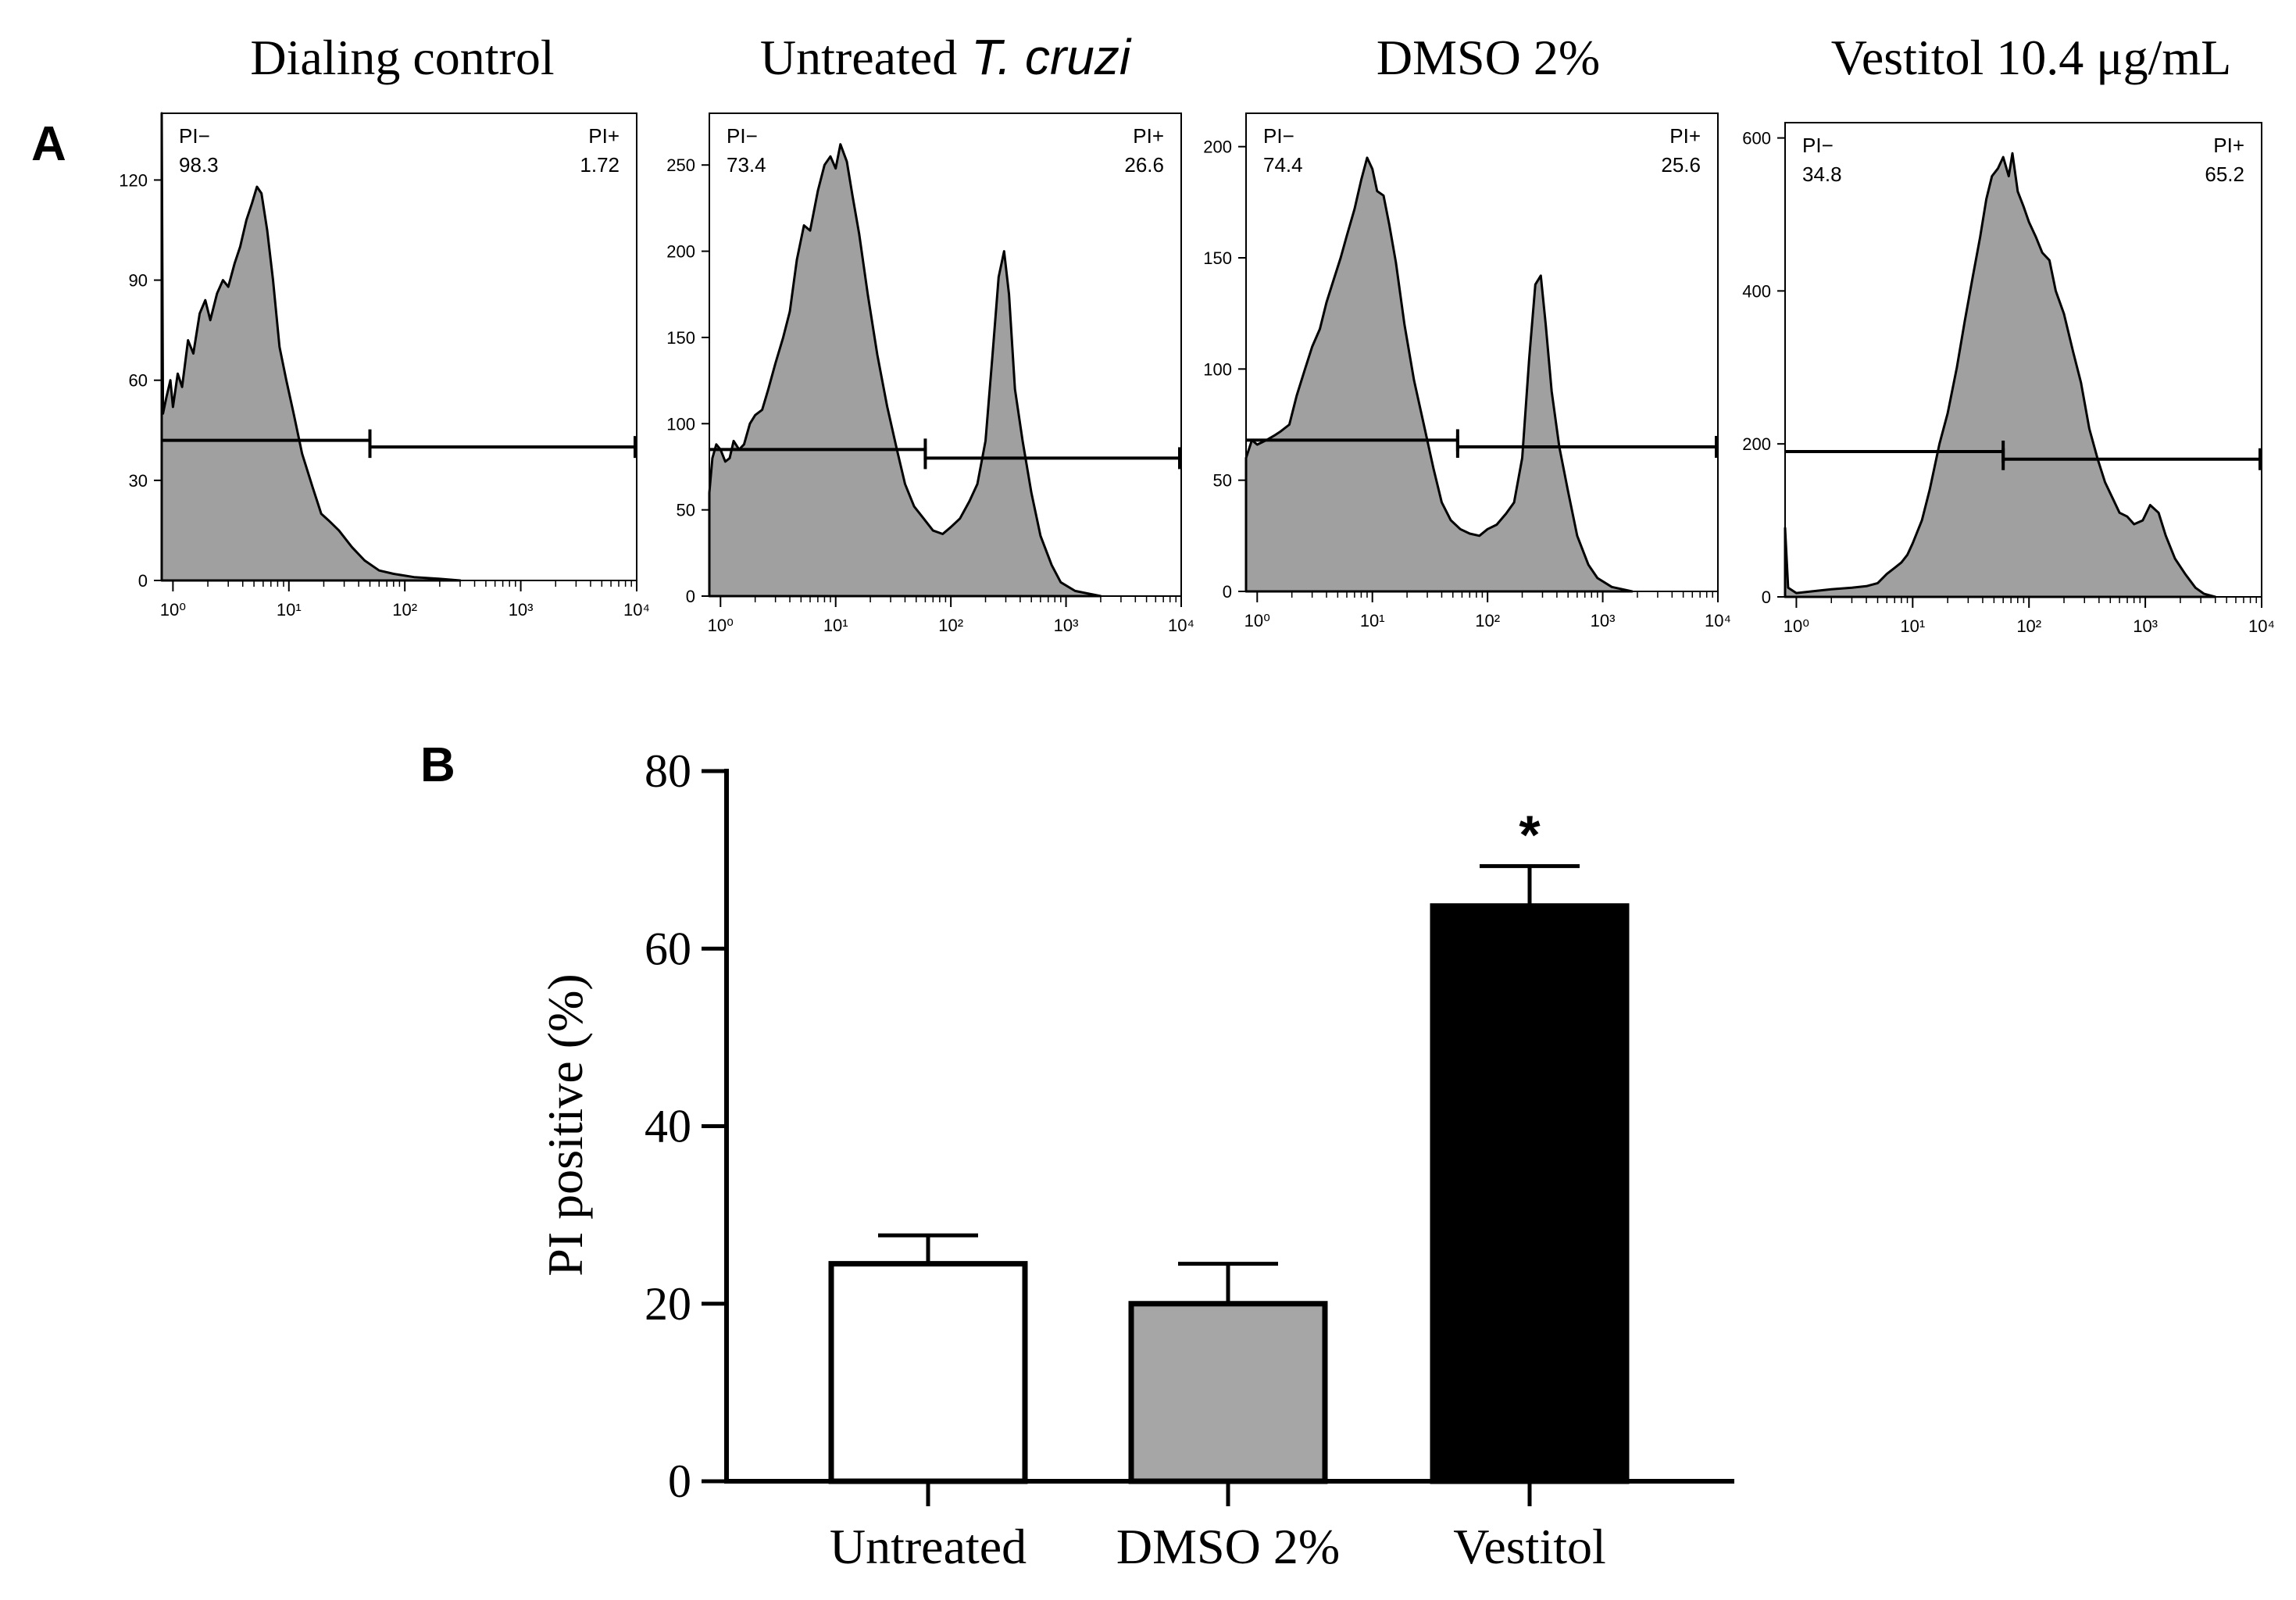 The height and width of the screenshot is (1600, 2296). Describe the element at coordinates (199, 165) in the screenshot. I see `gate-value-pi-negative: 98.3` at that location.